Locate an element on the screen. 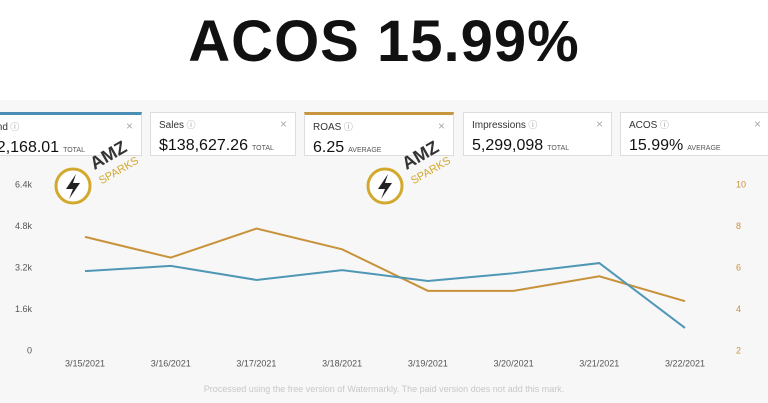  y-tick-label: 4.8k is located at coordinates (24, 226).